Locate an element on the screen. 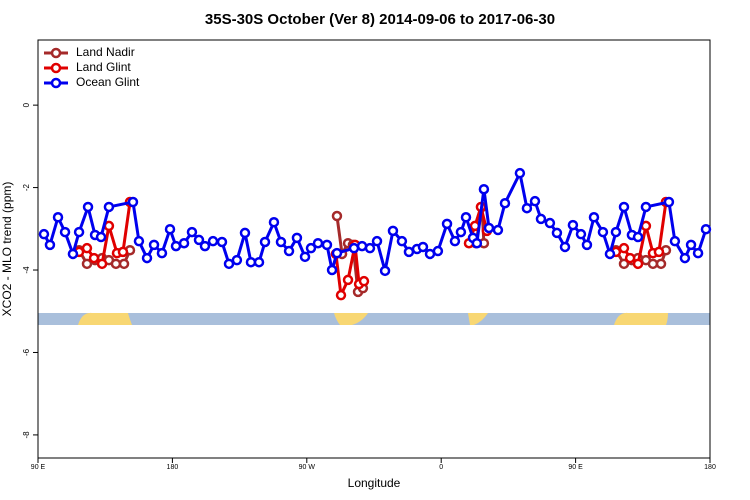  y-tick-label: -8 is located at coordinates (26, 435).